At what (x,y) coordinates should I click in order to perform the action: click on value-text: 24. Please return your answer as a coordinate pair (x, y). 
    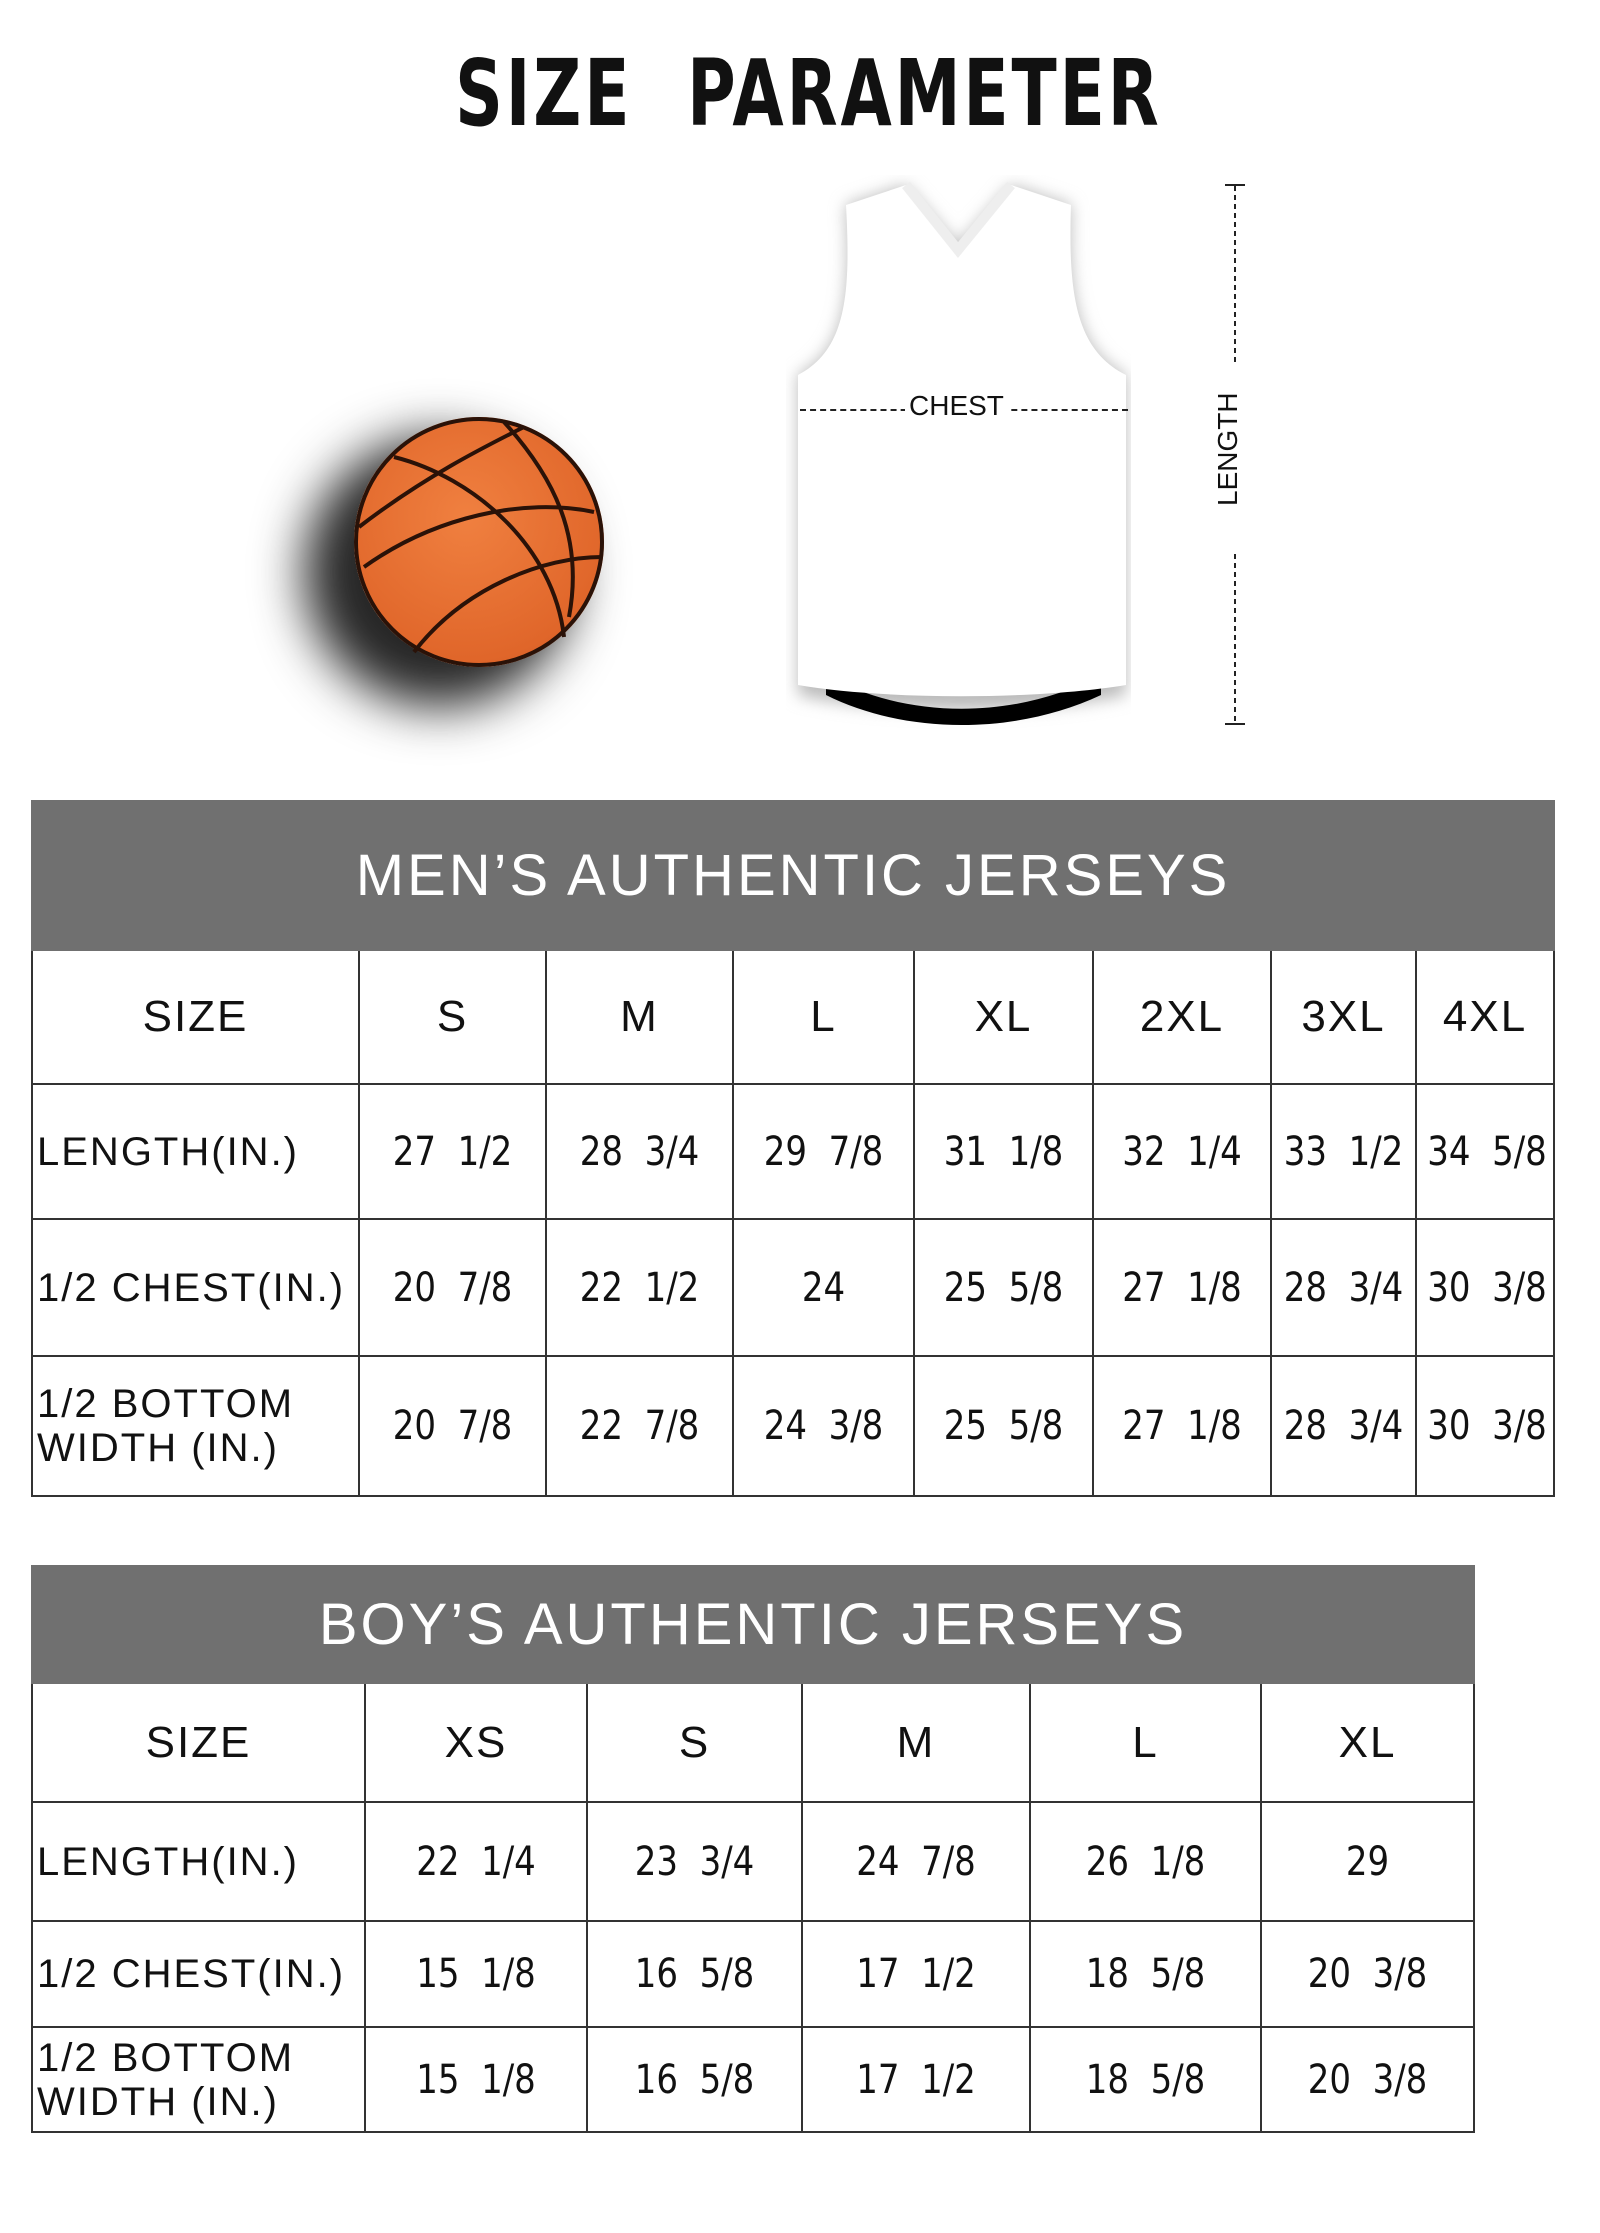
    Looking at the image, I should click on (823, 1287).